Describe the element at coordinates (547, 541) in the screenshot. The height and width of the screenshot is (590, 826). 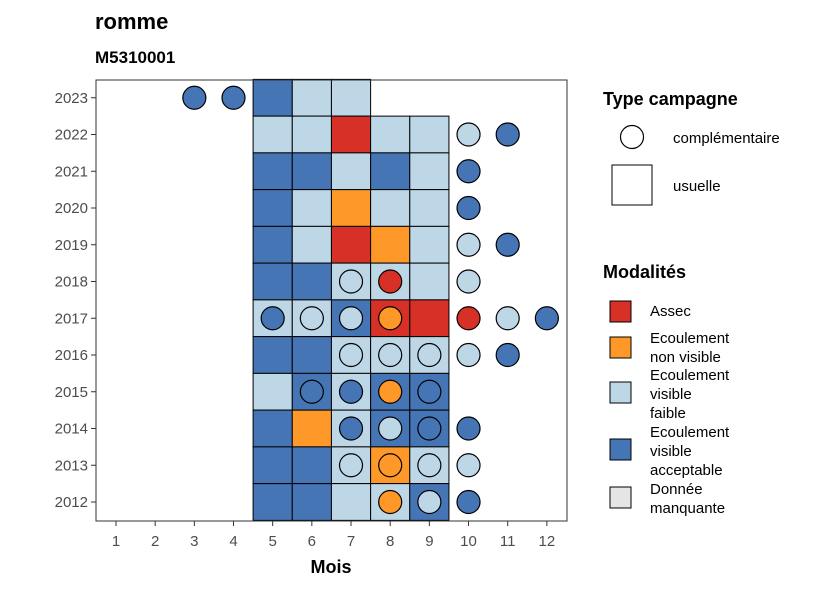
I see `x-tick-label: 12` at that location.